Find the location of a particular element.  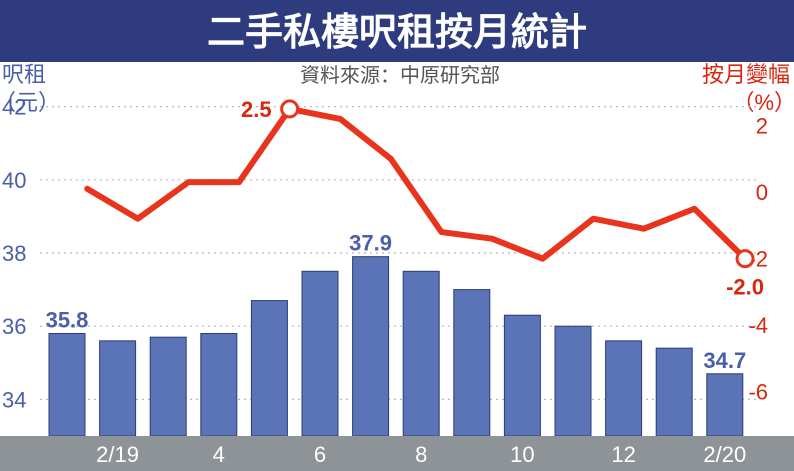

left-tick-label: 42 is located at coordinates (14, 107).